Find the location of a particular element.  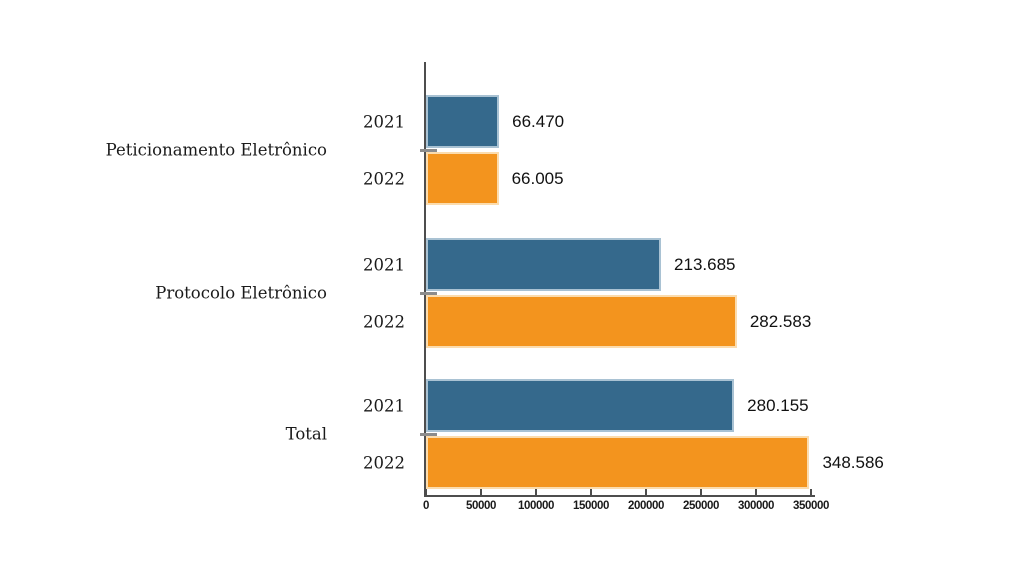

category-label-total: Total is located at coordinates (306, 434).